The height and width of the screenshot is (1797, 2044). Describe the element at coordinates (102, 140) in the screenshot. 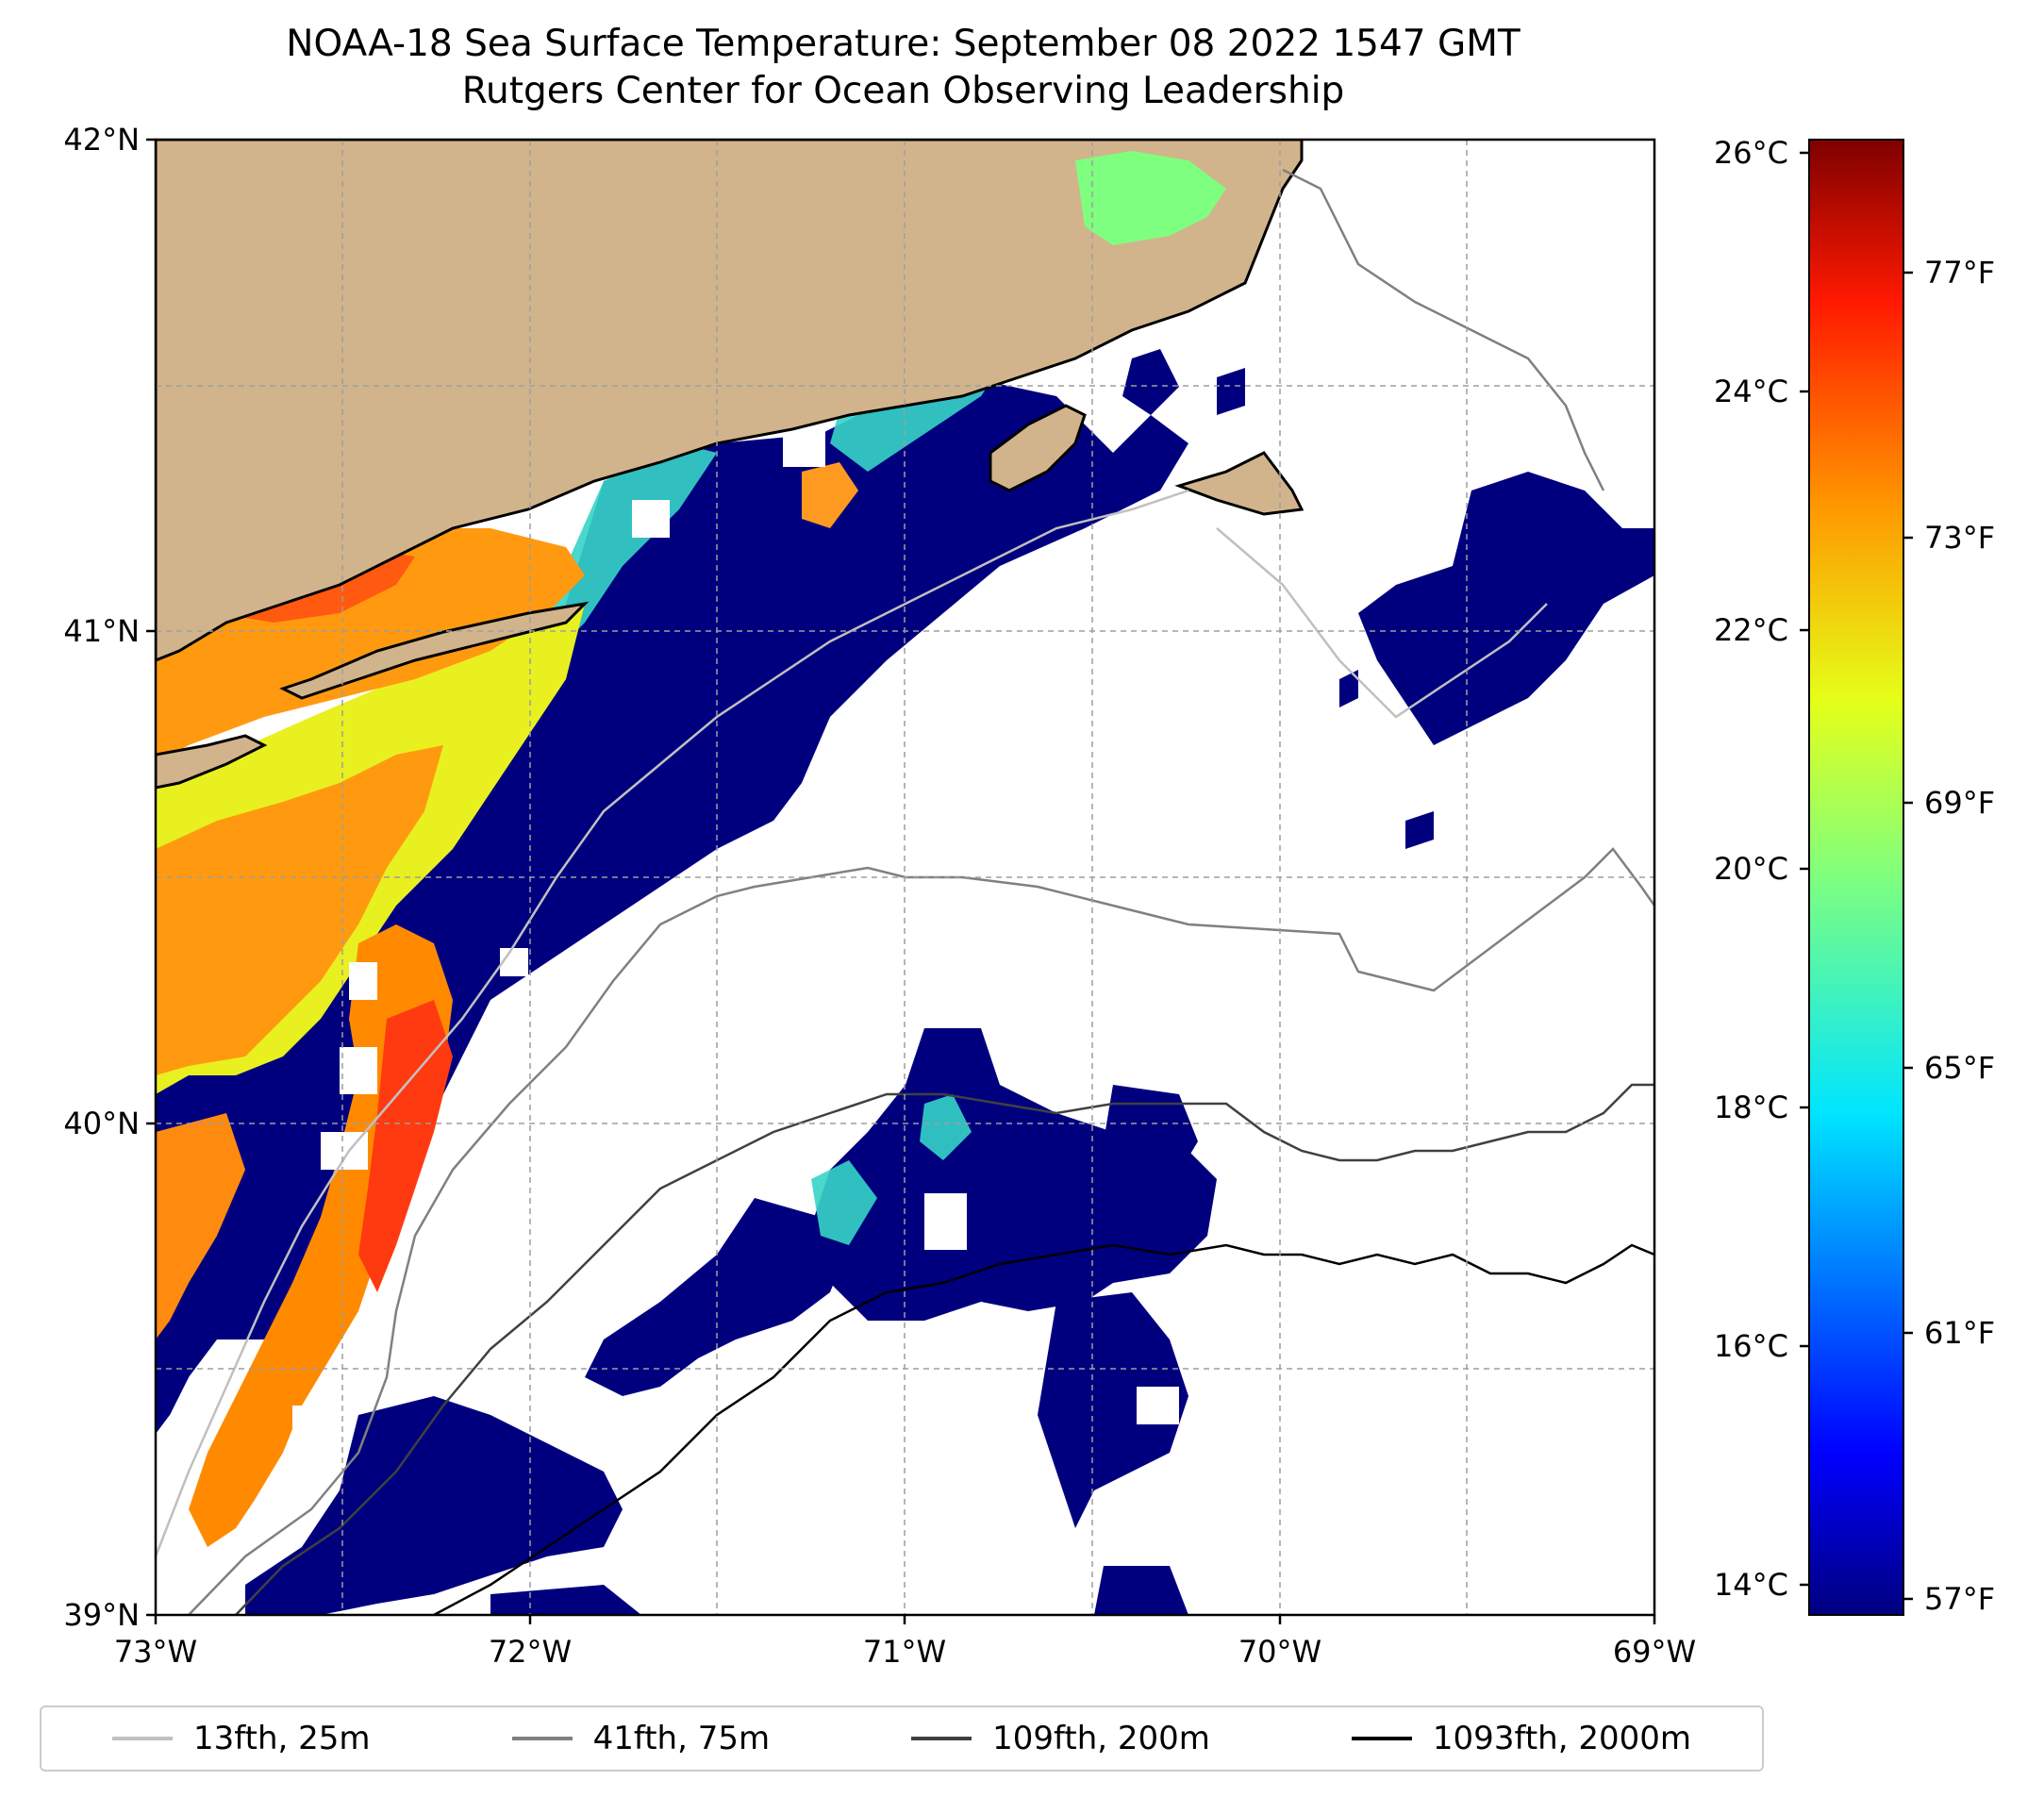

I see `y-tick-label: 42°N` at that location.